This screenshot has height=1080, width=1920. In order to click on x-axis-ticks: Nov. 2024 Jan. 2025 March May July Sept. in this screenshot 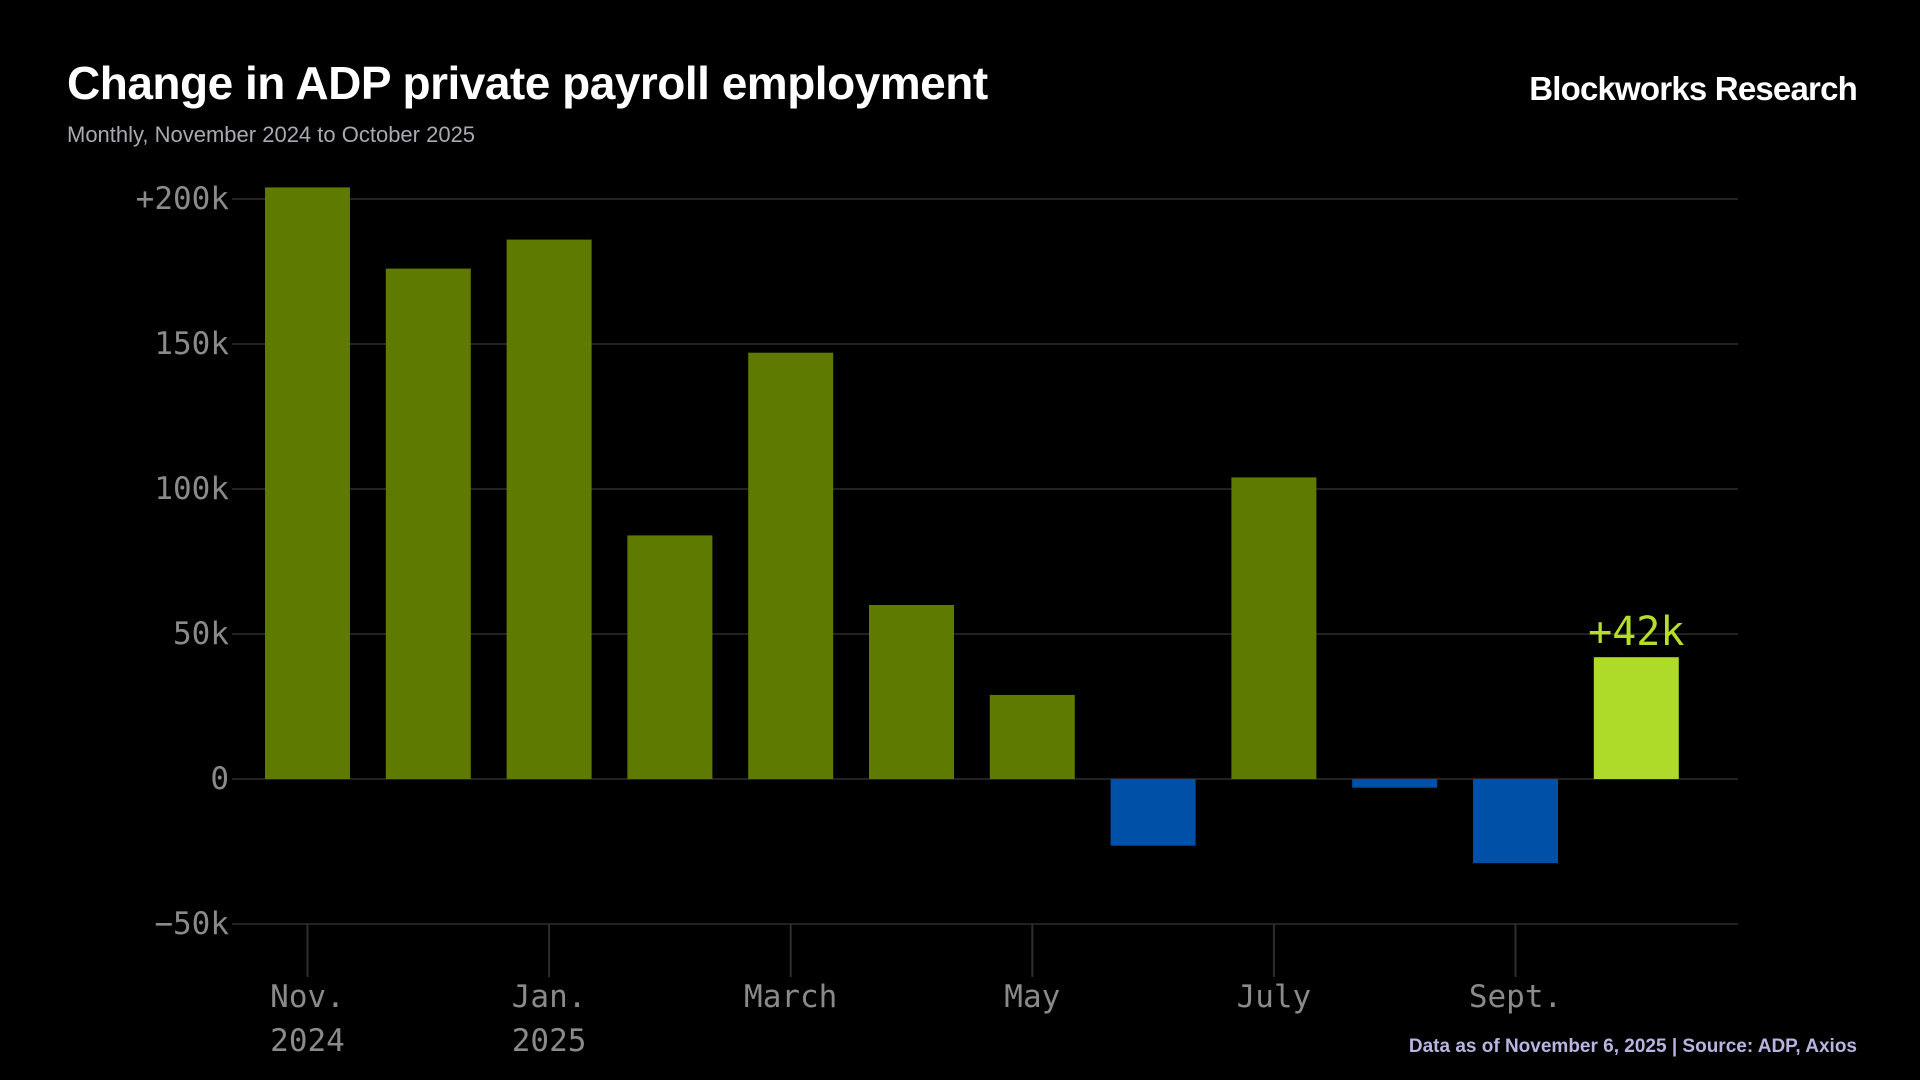, I will do `click(916, 991)`.